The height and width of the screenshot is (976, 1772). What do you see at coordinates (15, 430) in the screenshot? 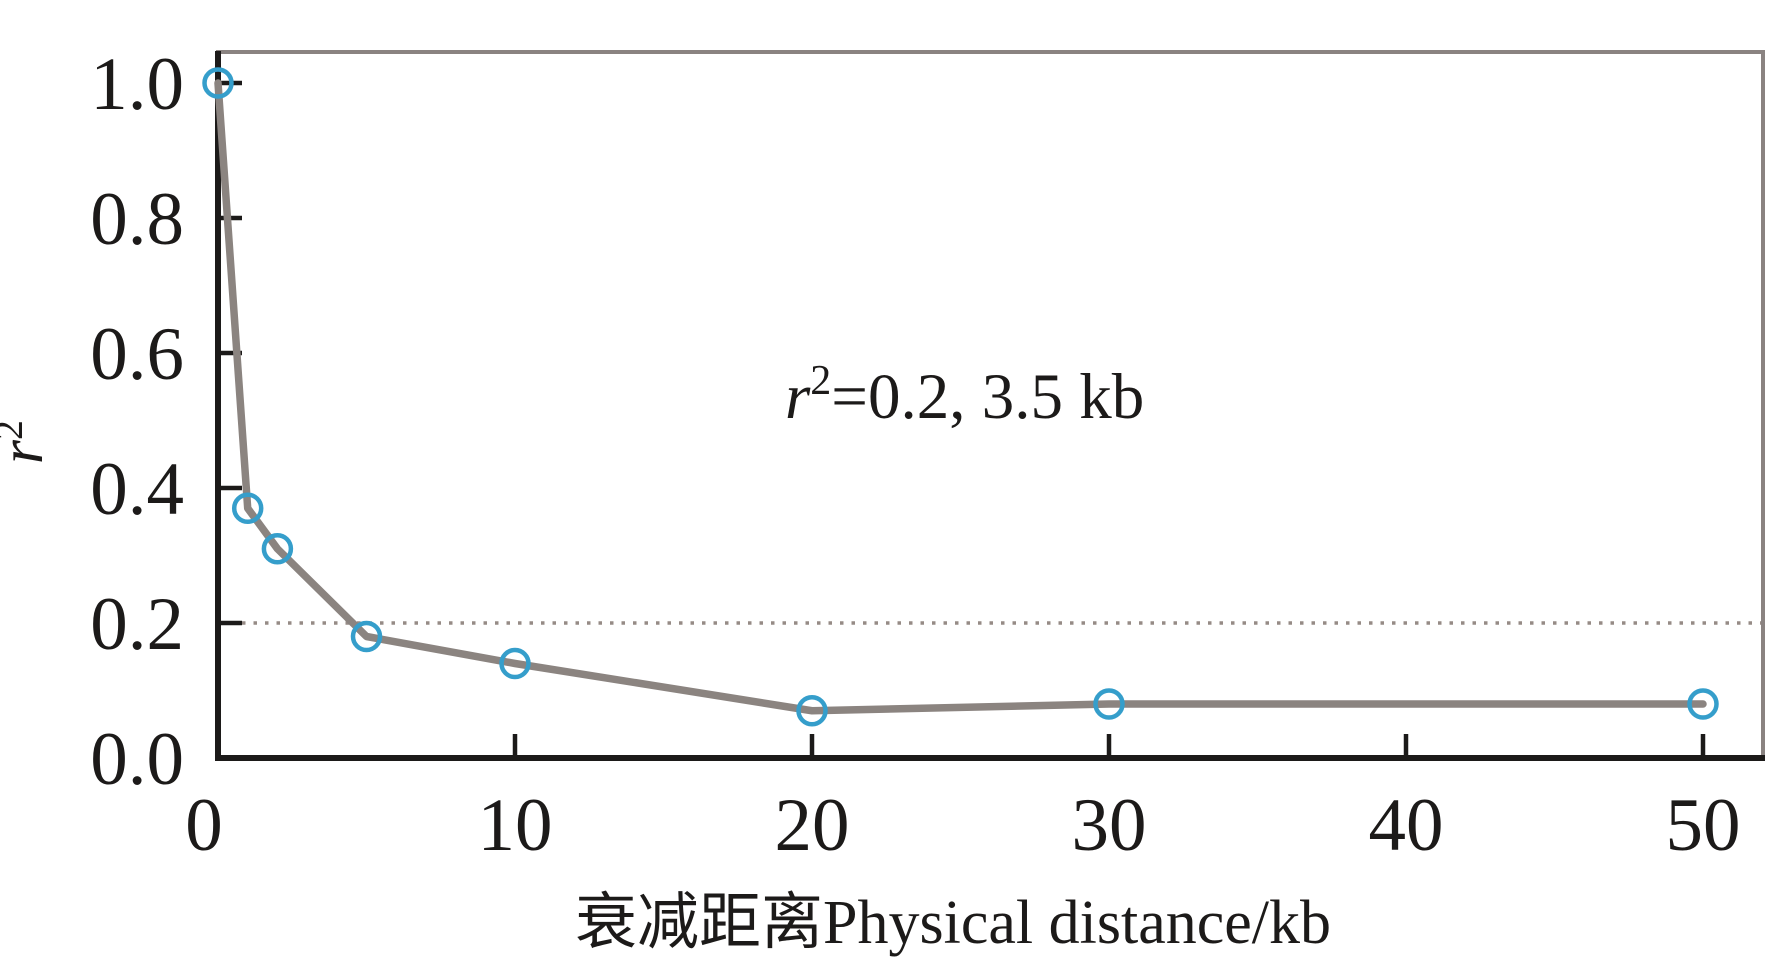
I see `y-label-superscript-2: 2` at bounding box center [15, 430].